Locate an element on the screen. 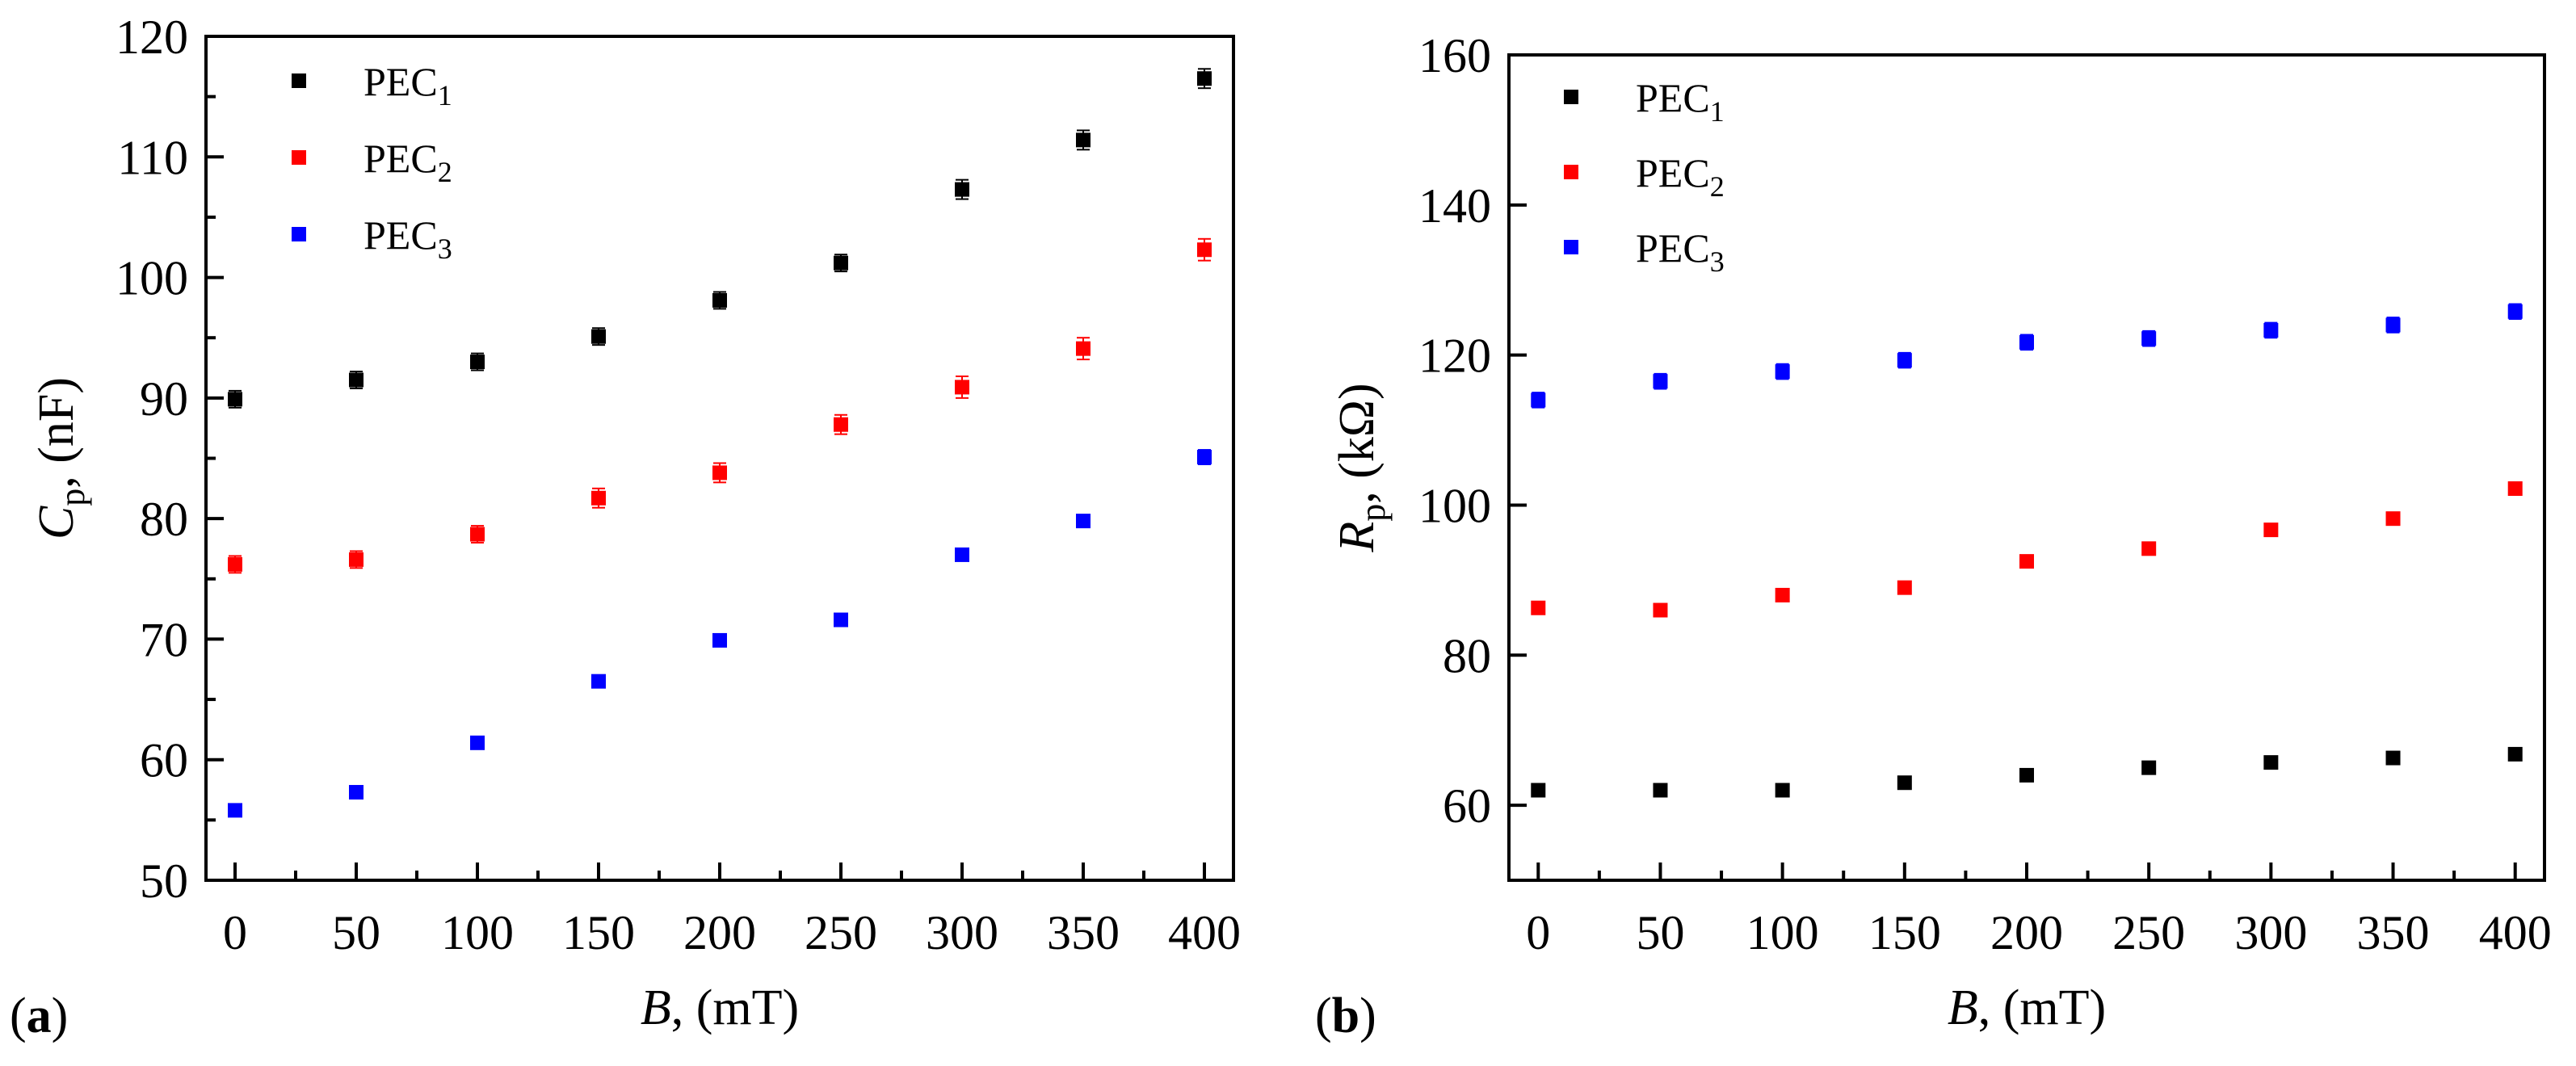 The height and width of the screenshot is (1066, 2576). y-axis-label: Rp, (kΩ) is located at coordinates (1362, 467).